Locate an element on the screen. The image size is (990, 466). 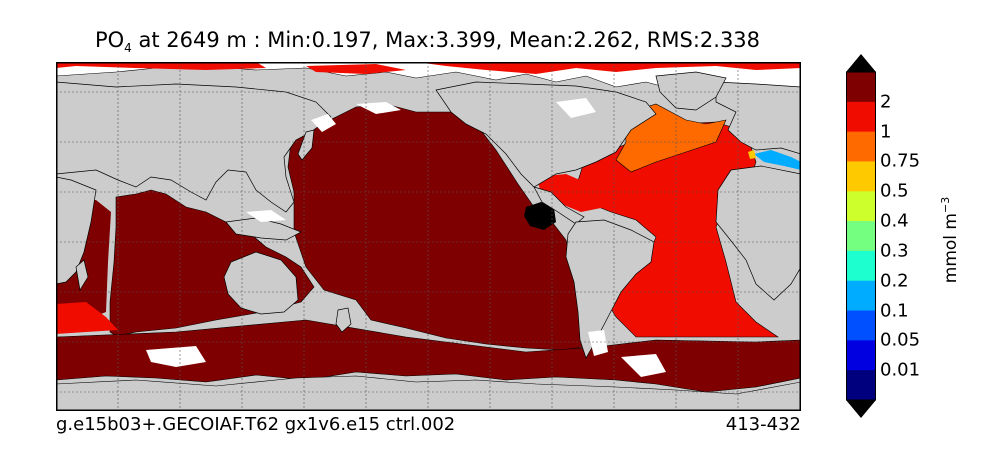
colorbar-over-triangle is located at coordinates (861, 63).